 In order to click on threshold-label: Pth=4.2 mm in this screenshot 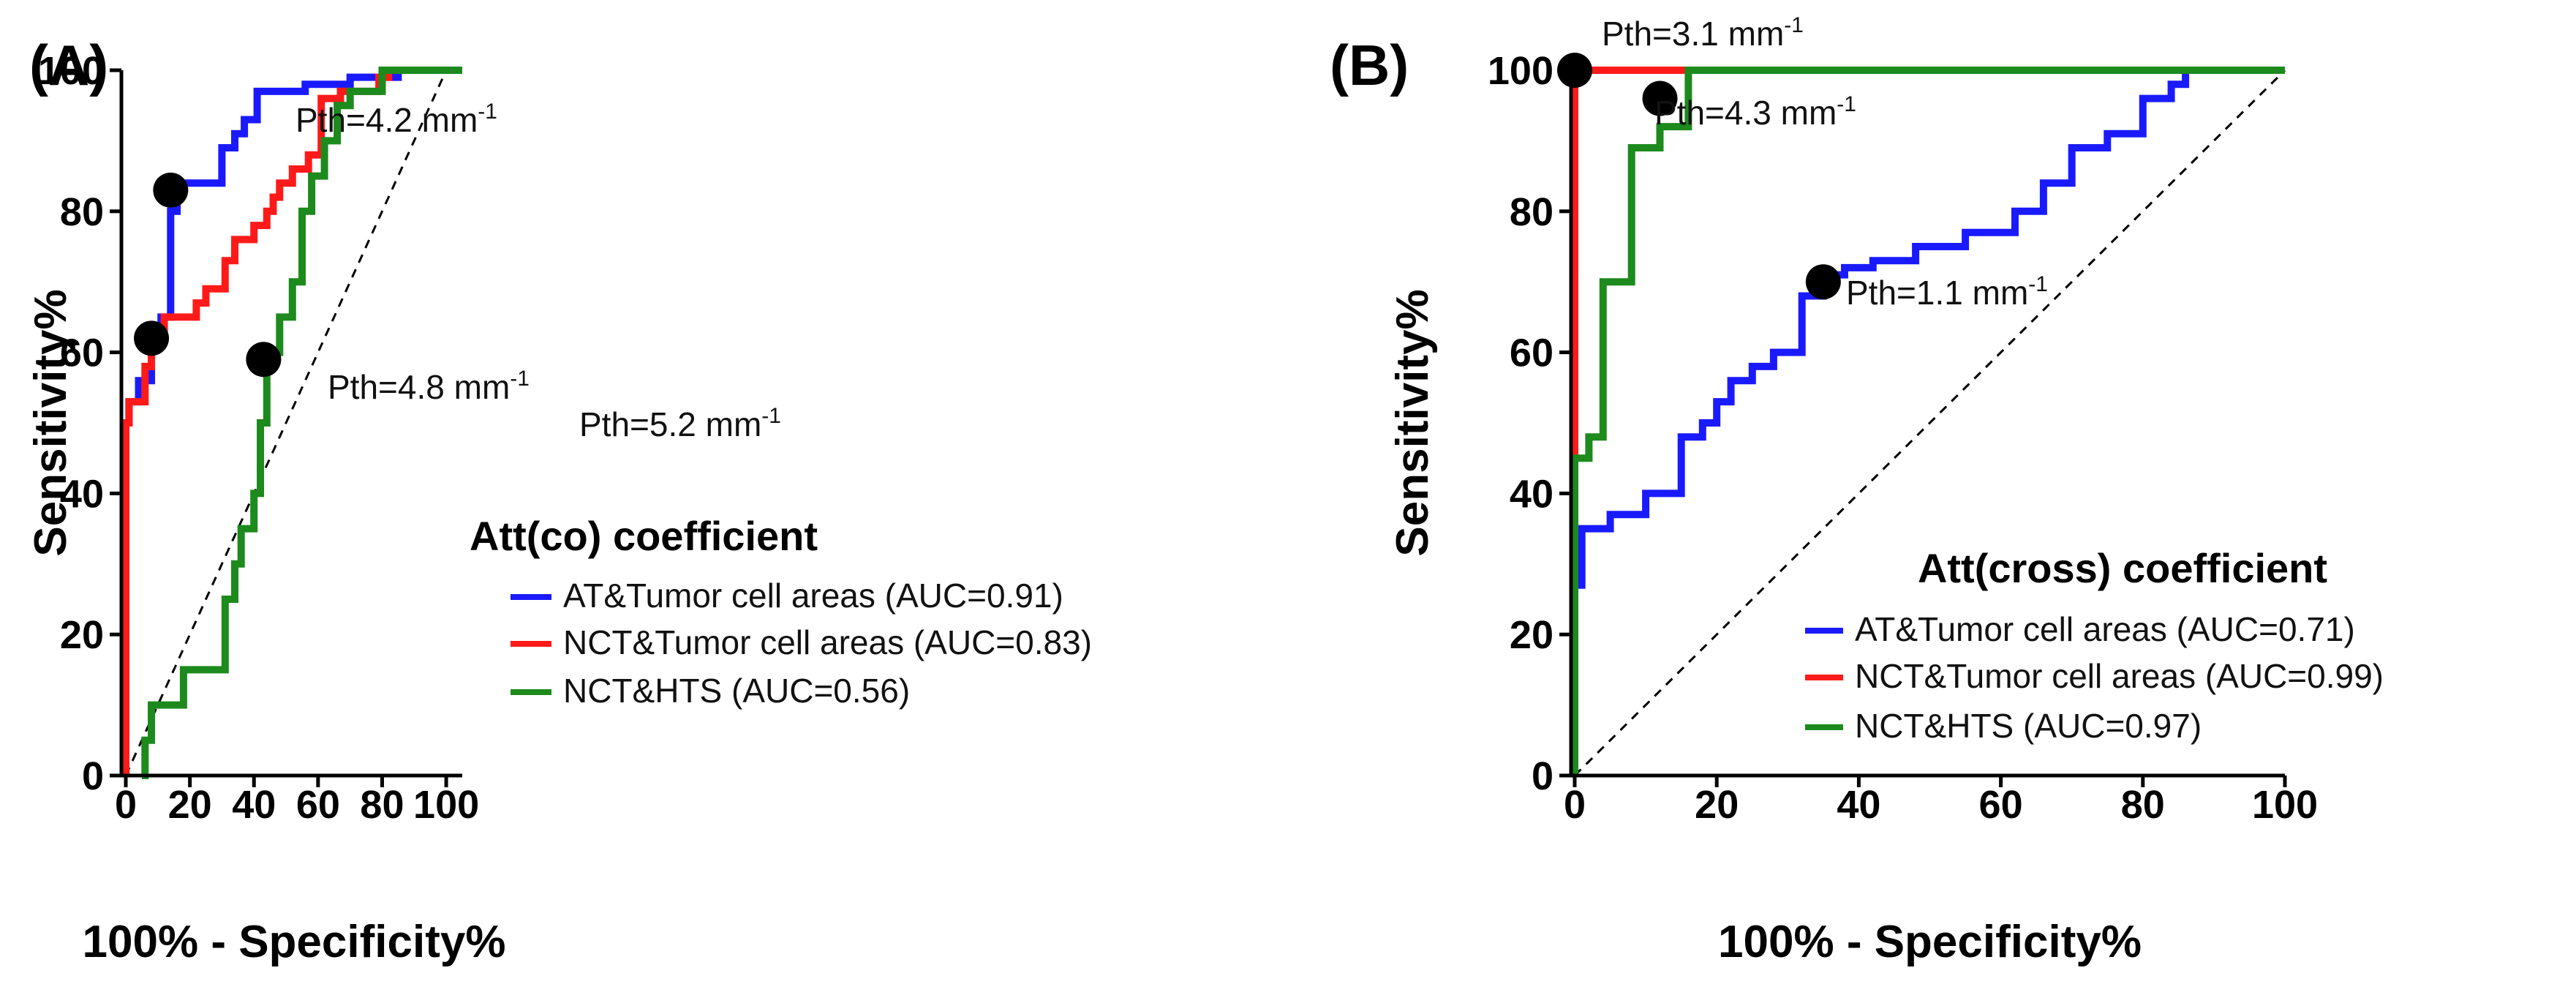, I will do `click(386, 120)`.